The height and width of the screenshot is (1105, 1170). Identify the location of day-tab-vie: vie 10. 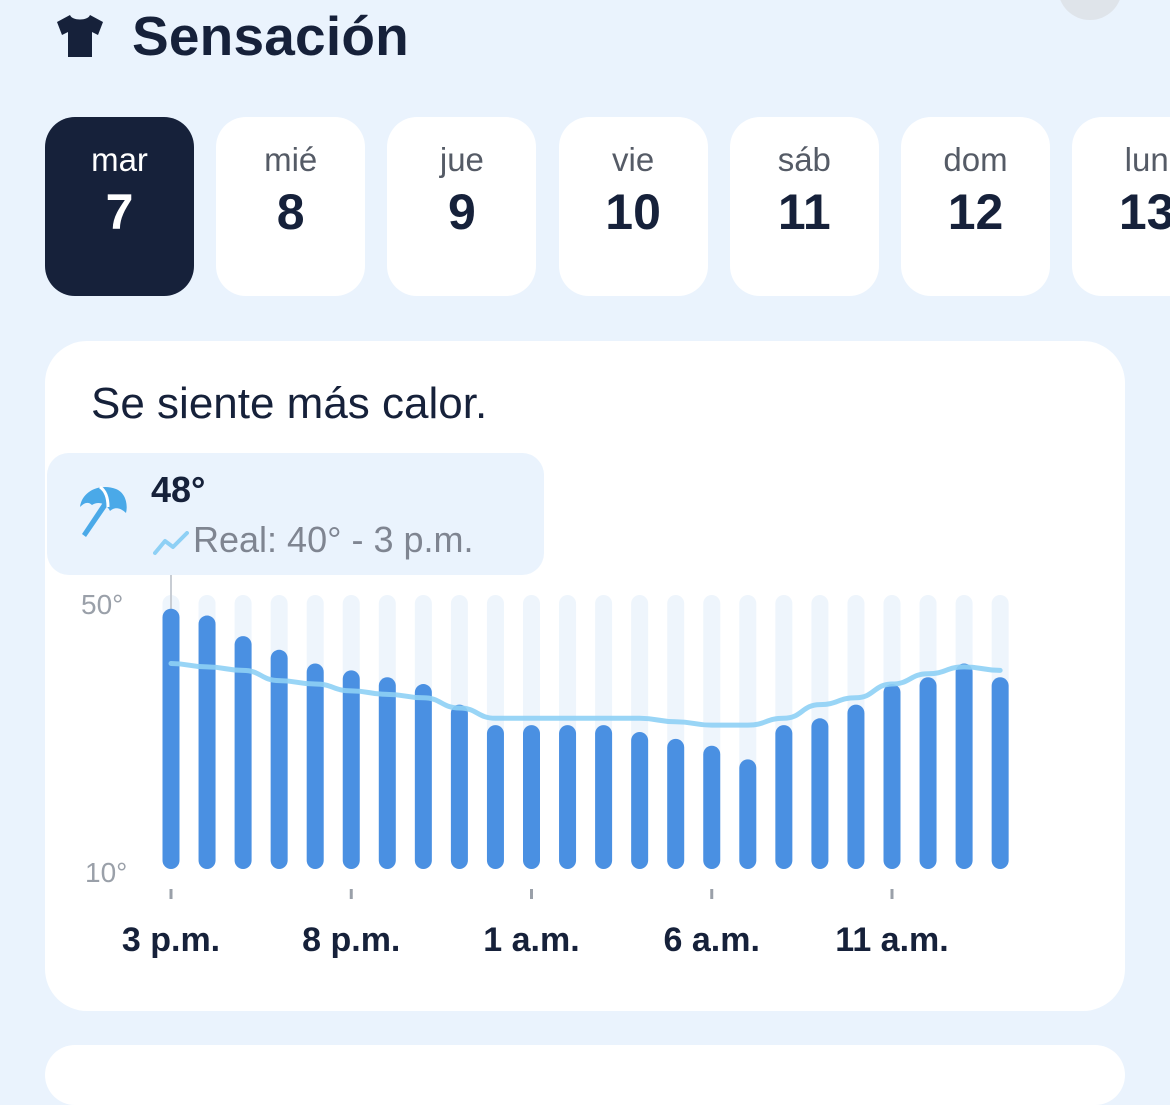
(633, 206).